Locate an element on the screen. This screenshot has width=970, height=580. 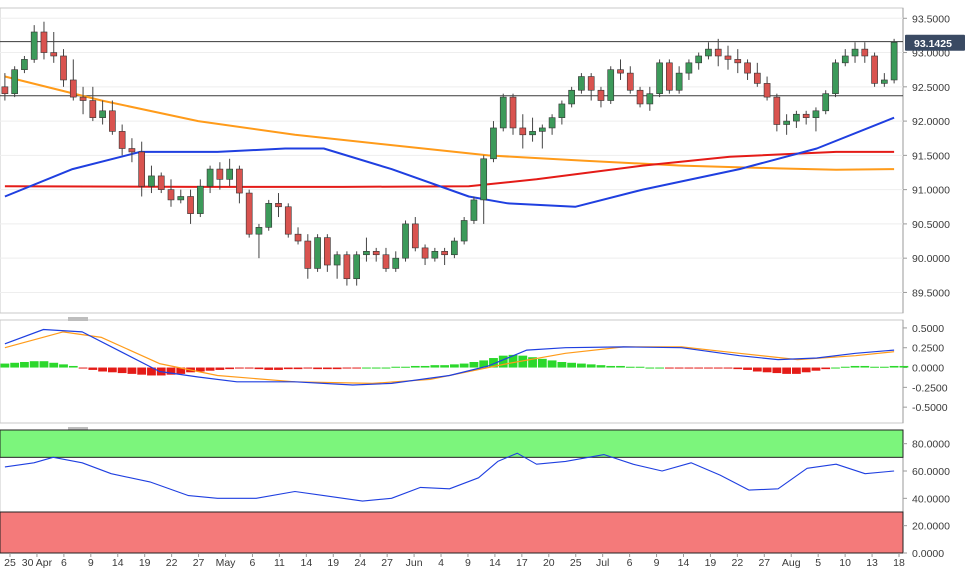
price-axis-label: 93.5000 is located at coordinates (931, 19).